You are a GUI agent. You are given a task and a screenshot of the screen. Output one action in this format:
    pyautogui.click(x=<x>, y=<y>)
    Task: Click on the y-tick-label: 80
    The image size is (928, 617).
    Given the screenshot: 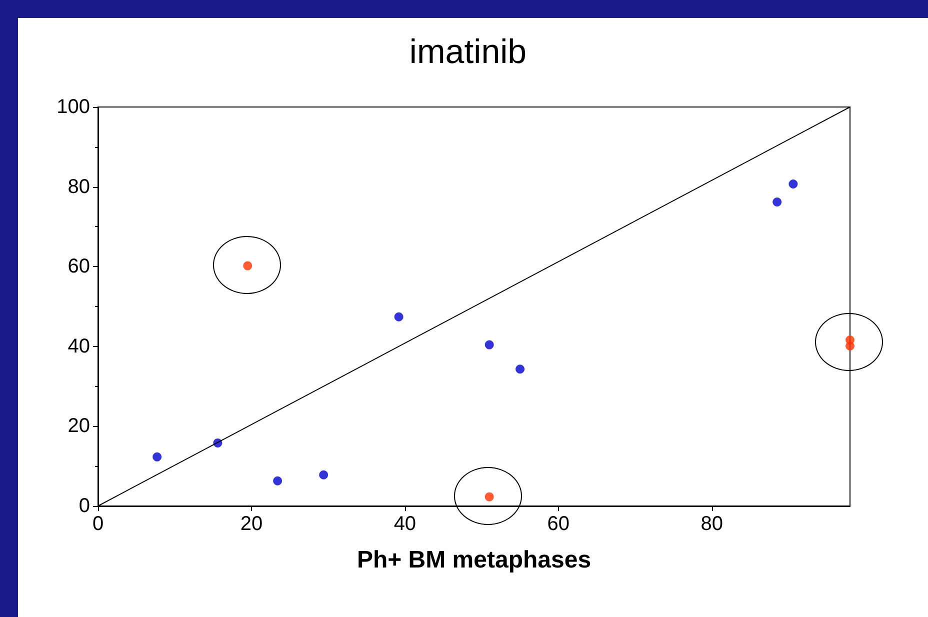 What is the action you would take?
    pyautogui.click(x=79, y=187)
    